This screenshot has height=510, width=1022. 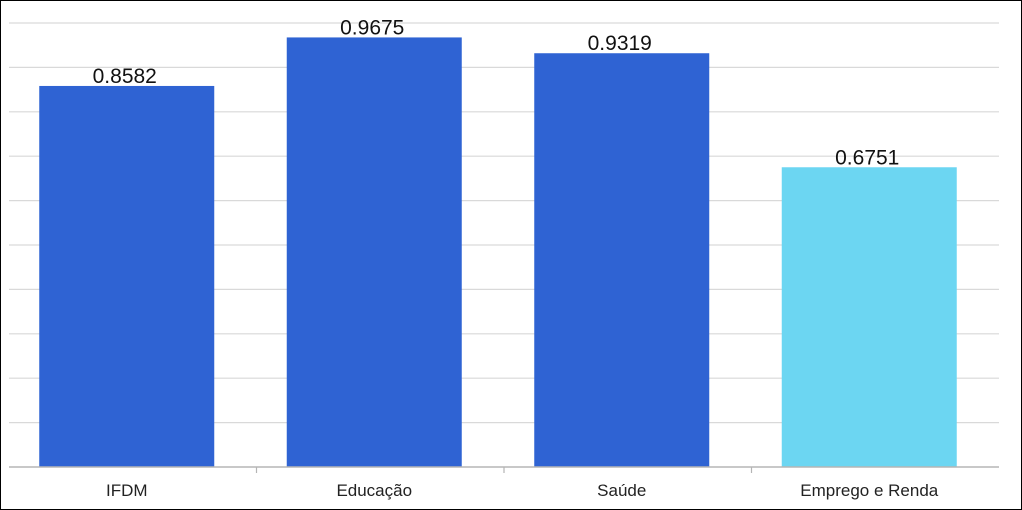 What do you see at coordinates (127, 490) in the screenshot?
I see `x-tick-label: IFDM` at bounding box center [127, 490].